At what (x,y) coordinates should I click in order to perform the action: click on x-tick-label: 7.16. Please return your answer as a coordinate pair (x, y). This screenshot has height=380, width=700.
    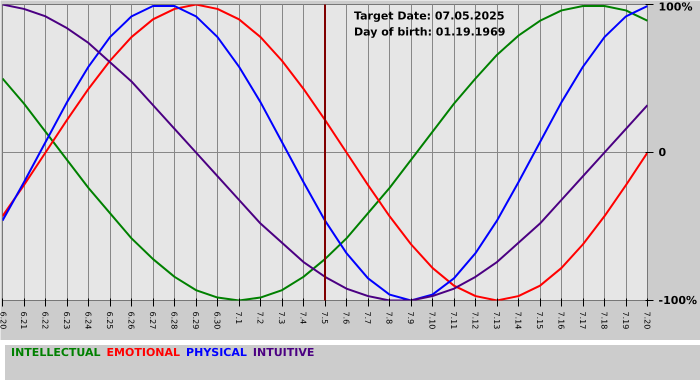
    Looking at the image, I should click on (561, 321).